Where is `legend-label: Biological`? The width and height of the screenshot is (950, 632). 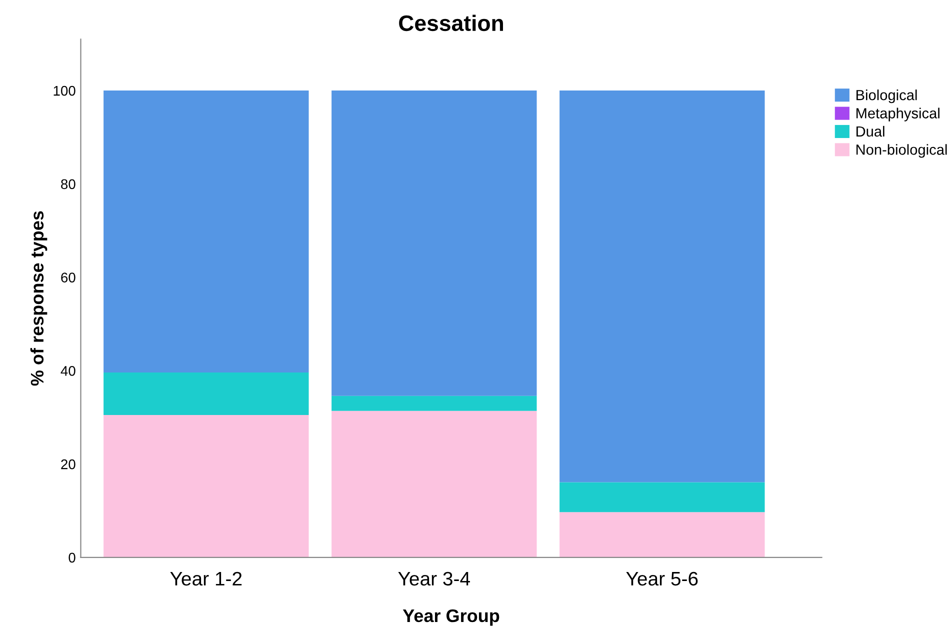 legend-label: Biological is located at coordinates (886, 97).